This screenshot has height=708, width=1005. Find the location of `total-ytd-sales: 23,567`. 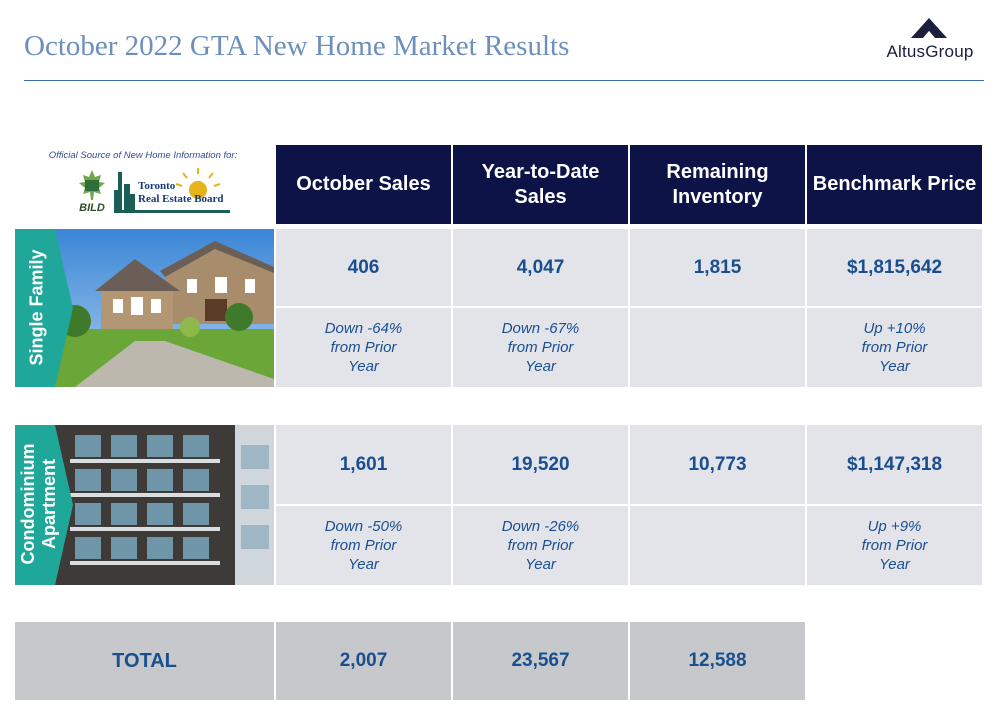

total-ytd-sales: 23,567 is located at coordinates (540, 661).